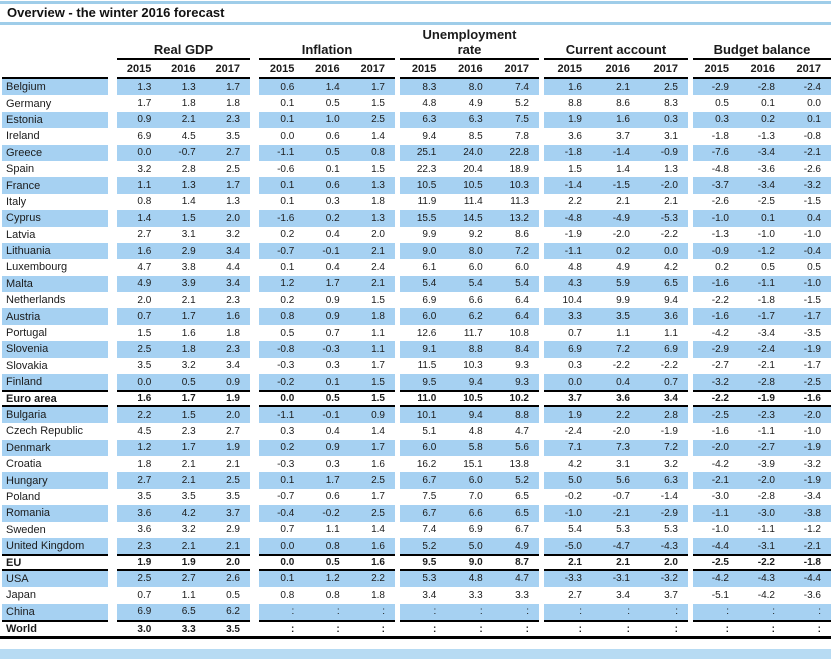 The image size is (831, 659). I want to click on group-block: 6.9 6.5 6.2, so click(183, 611).